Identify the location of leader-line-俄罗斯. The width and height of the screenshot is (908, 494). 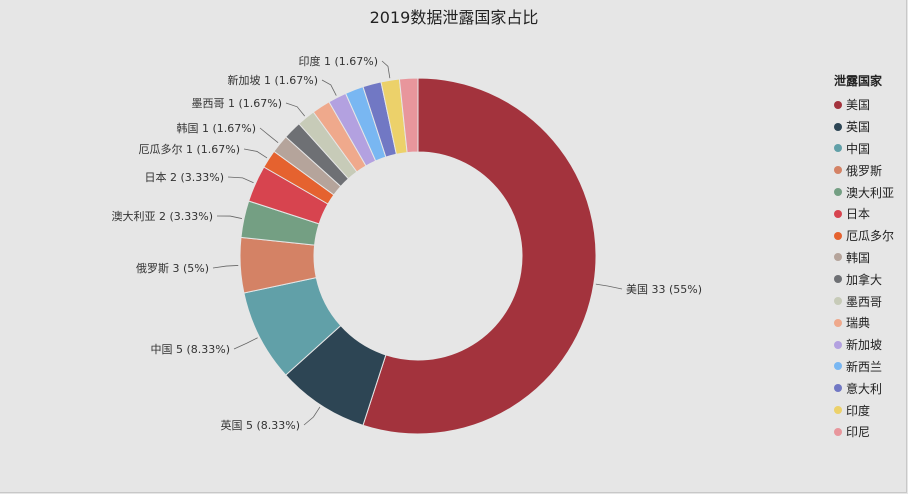
(225, 267).